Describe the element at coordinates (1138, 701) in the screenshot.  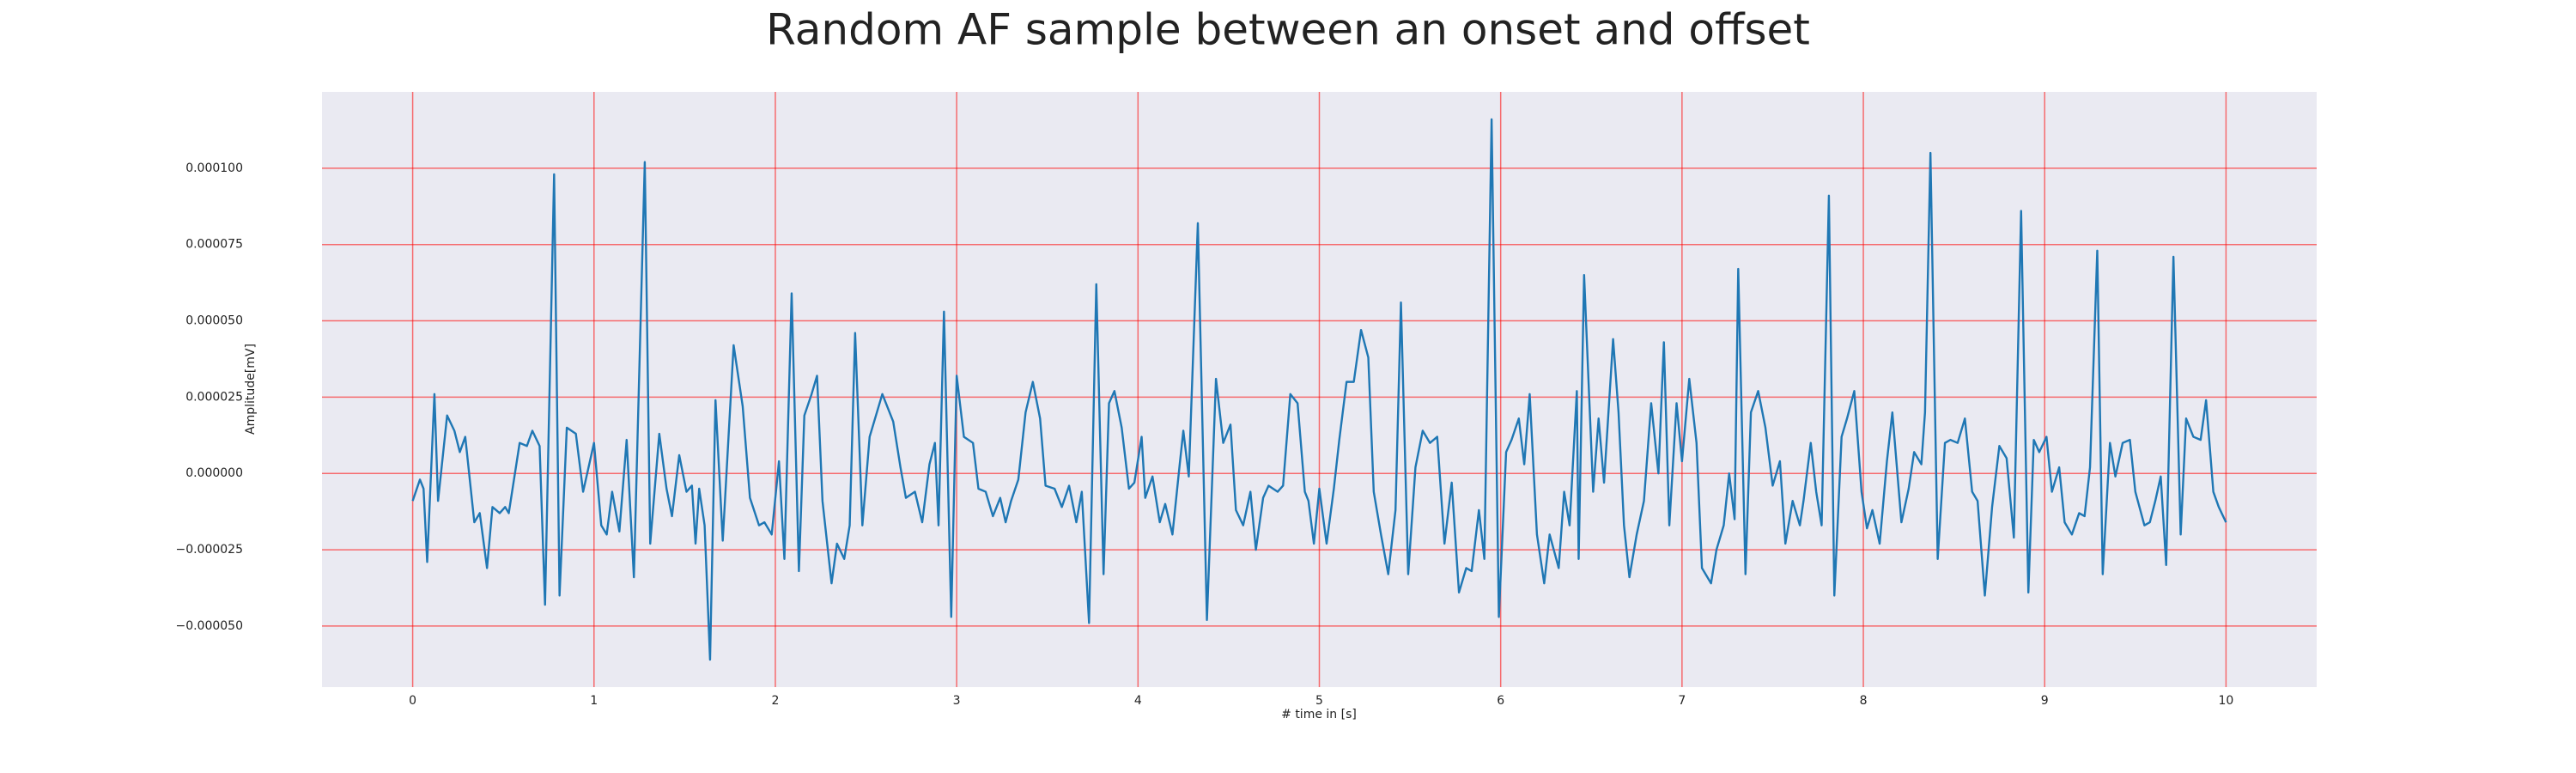
I see `x-tick-label: 4` at that location.